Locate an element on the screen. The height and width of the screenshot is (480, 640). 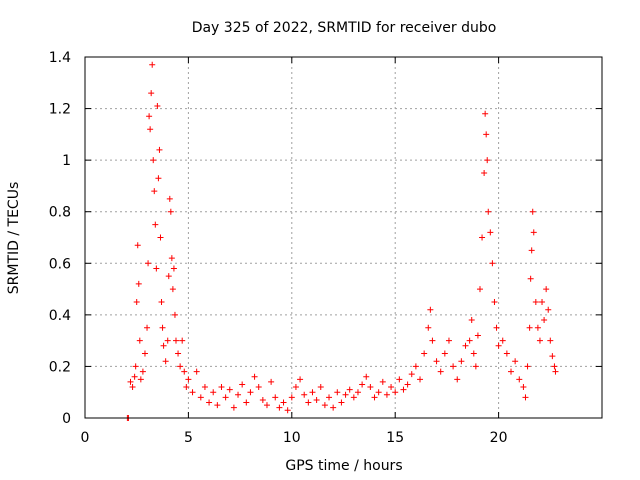
x-tick-label: 0 is located at coordinates (85, 438).